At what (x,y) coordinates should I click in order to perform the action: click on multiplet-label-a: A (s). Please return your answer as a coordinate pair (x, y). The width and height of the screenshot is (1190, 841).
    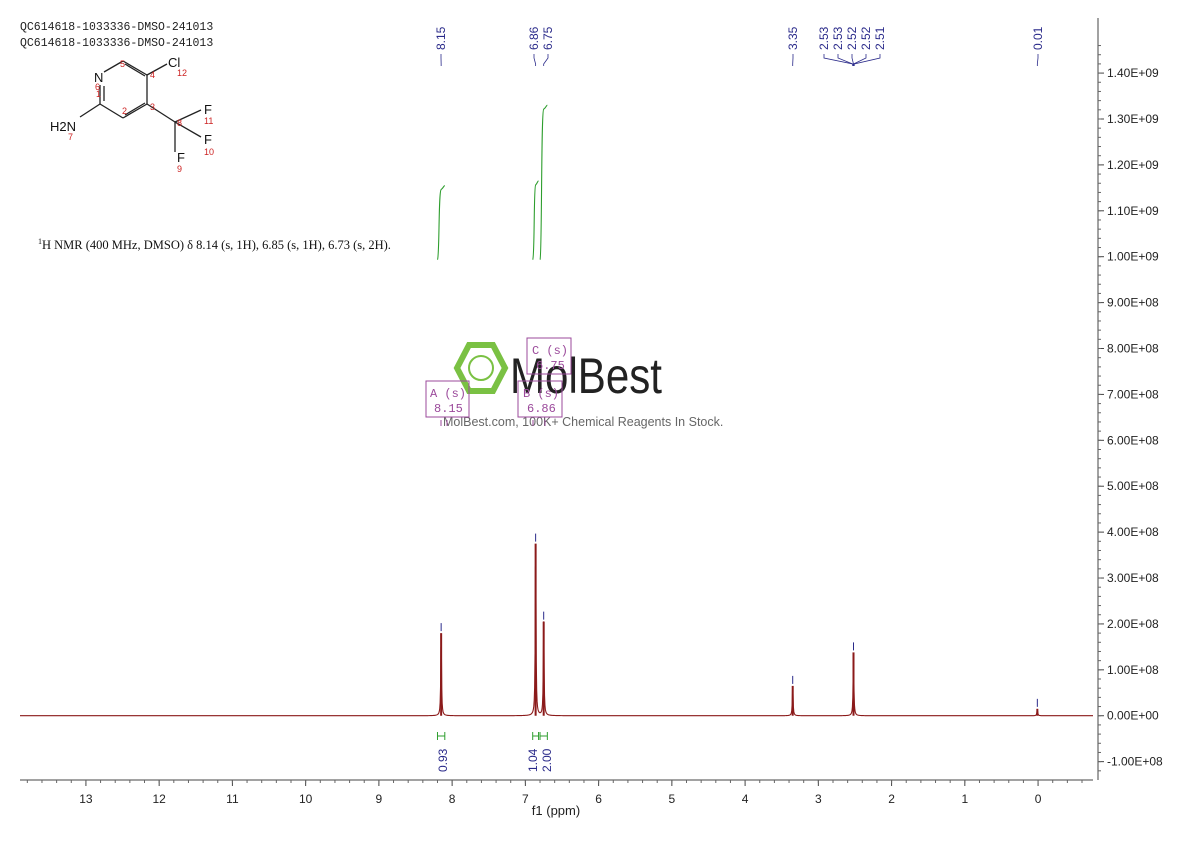
    Looking at the image, I should click on (448, 394).